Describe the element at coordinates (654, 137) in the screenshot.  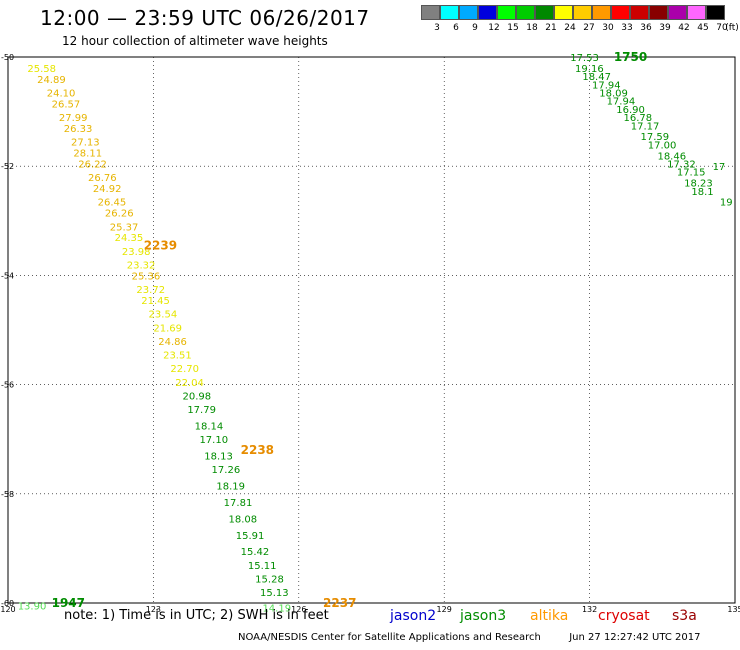
I see `wave-height-value: 17.59` at that location.